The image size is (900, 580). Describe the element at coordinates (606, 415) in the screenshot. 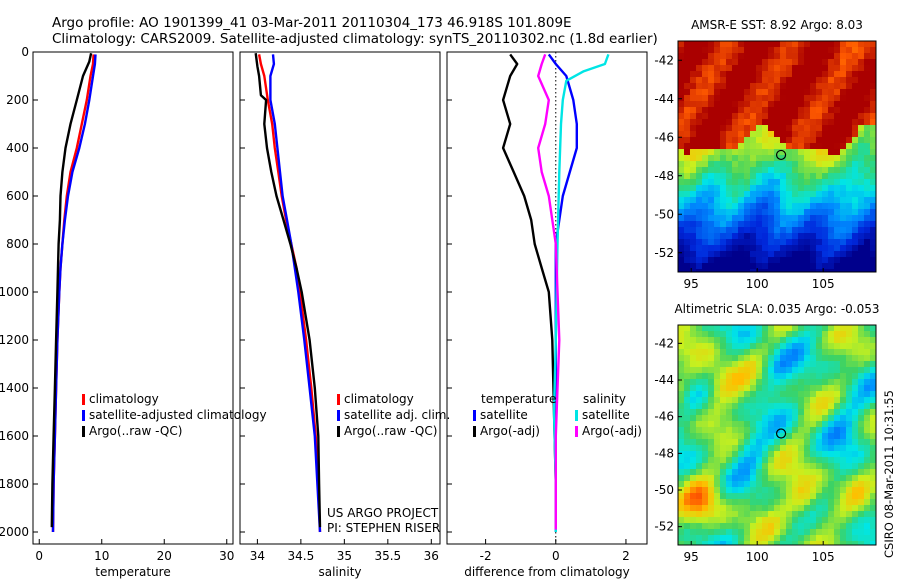

I see `difference-legend-salinity-satellite-label: satellite` at that location.